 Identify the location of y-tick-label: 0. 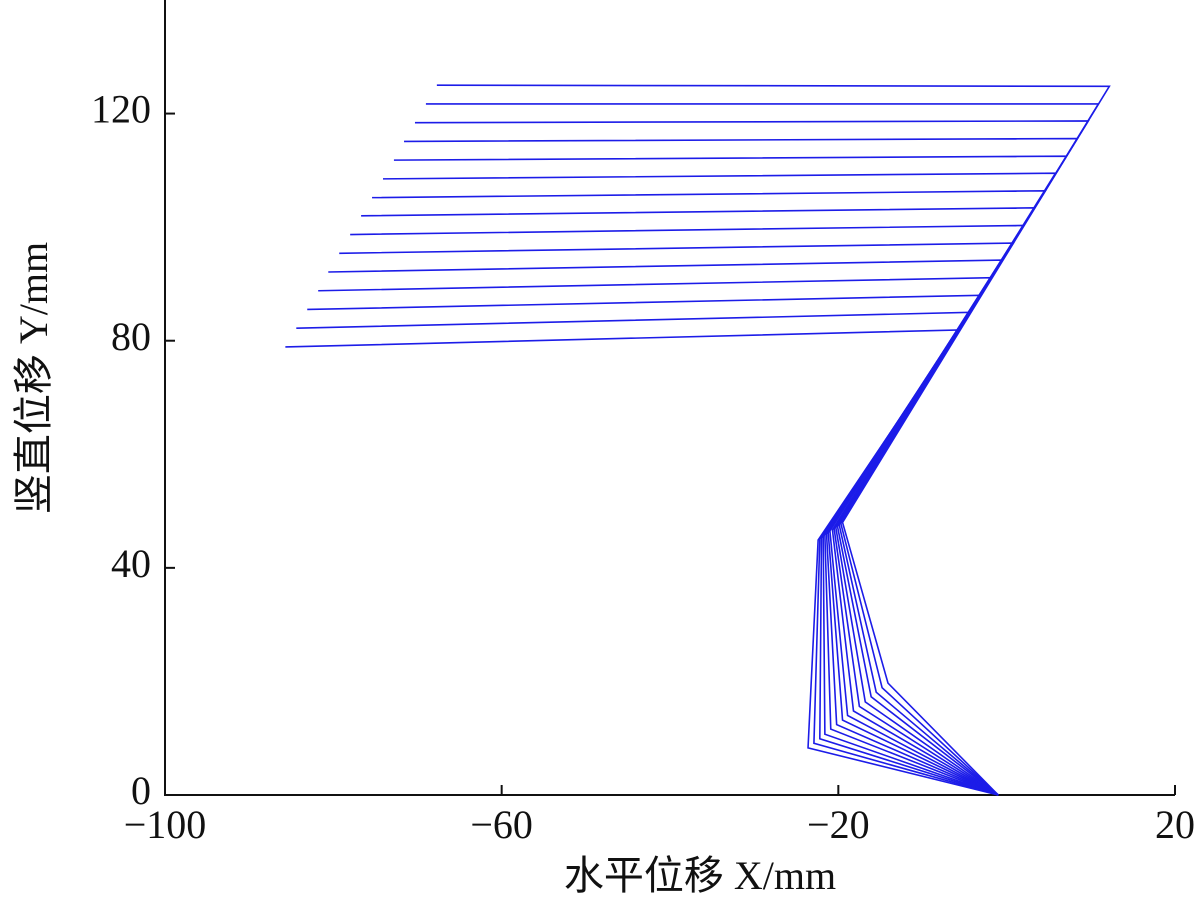
(141, 790).